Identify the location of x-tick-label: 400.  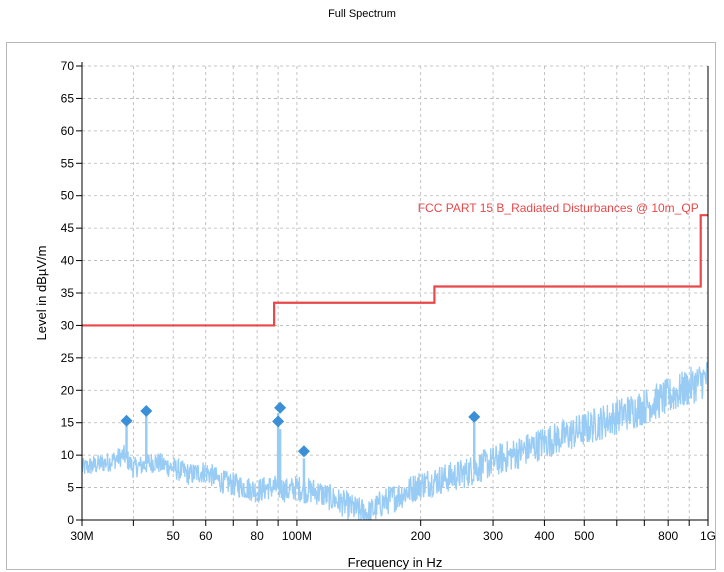
(544, 536).